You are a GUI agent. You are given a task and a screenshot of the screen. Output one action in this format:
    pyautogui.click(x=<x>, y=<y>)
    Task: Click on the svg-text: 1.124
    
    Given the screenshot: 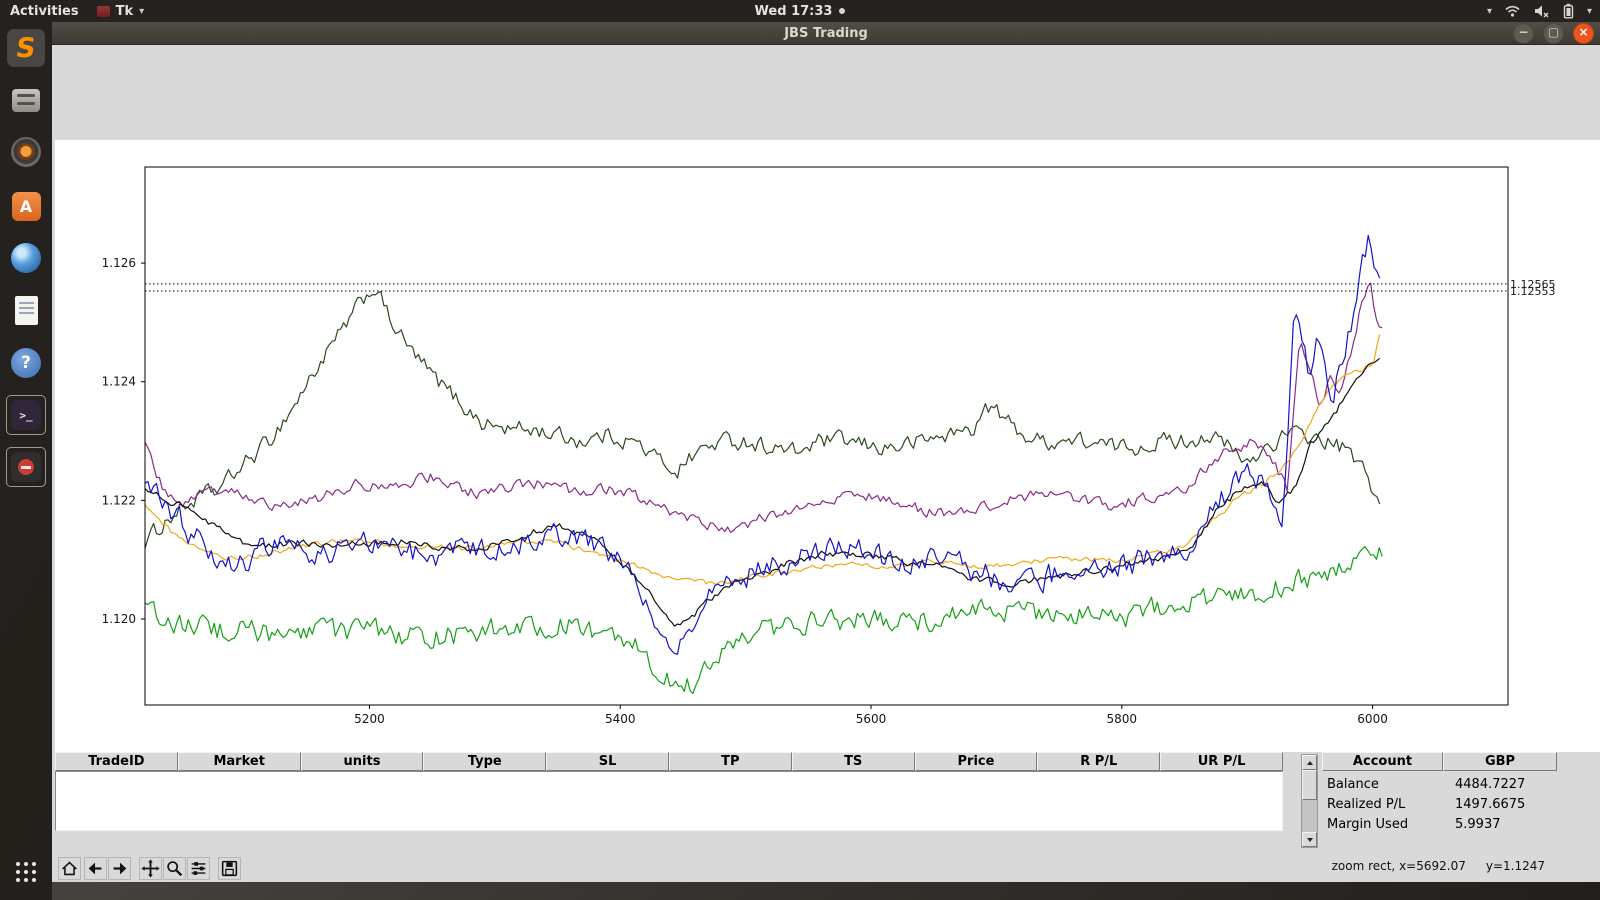 What is the action you would take?
    pyautogui.click(x=119, y=382)
    